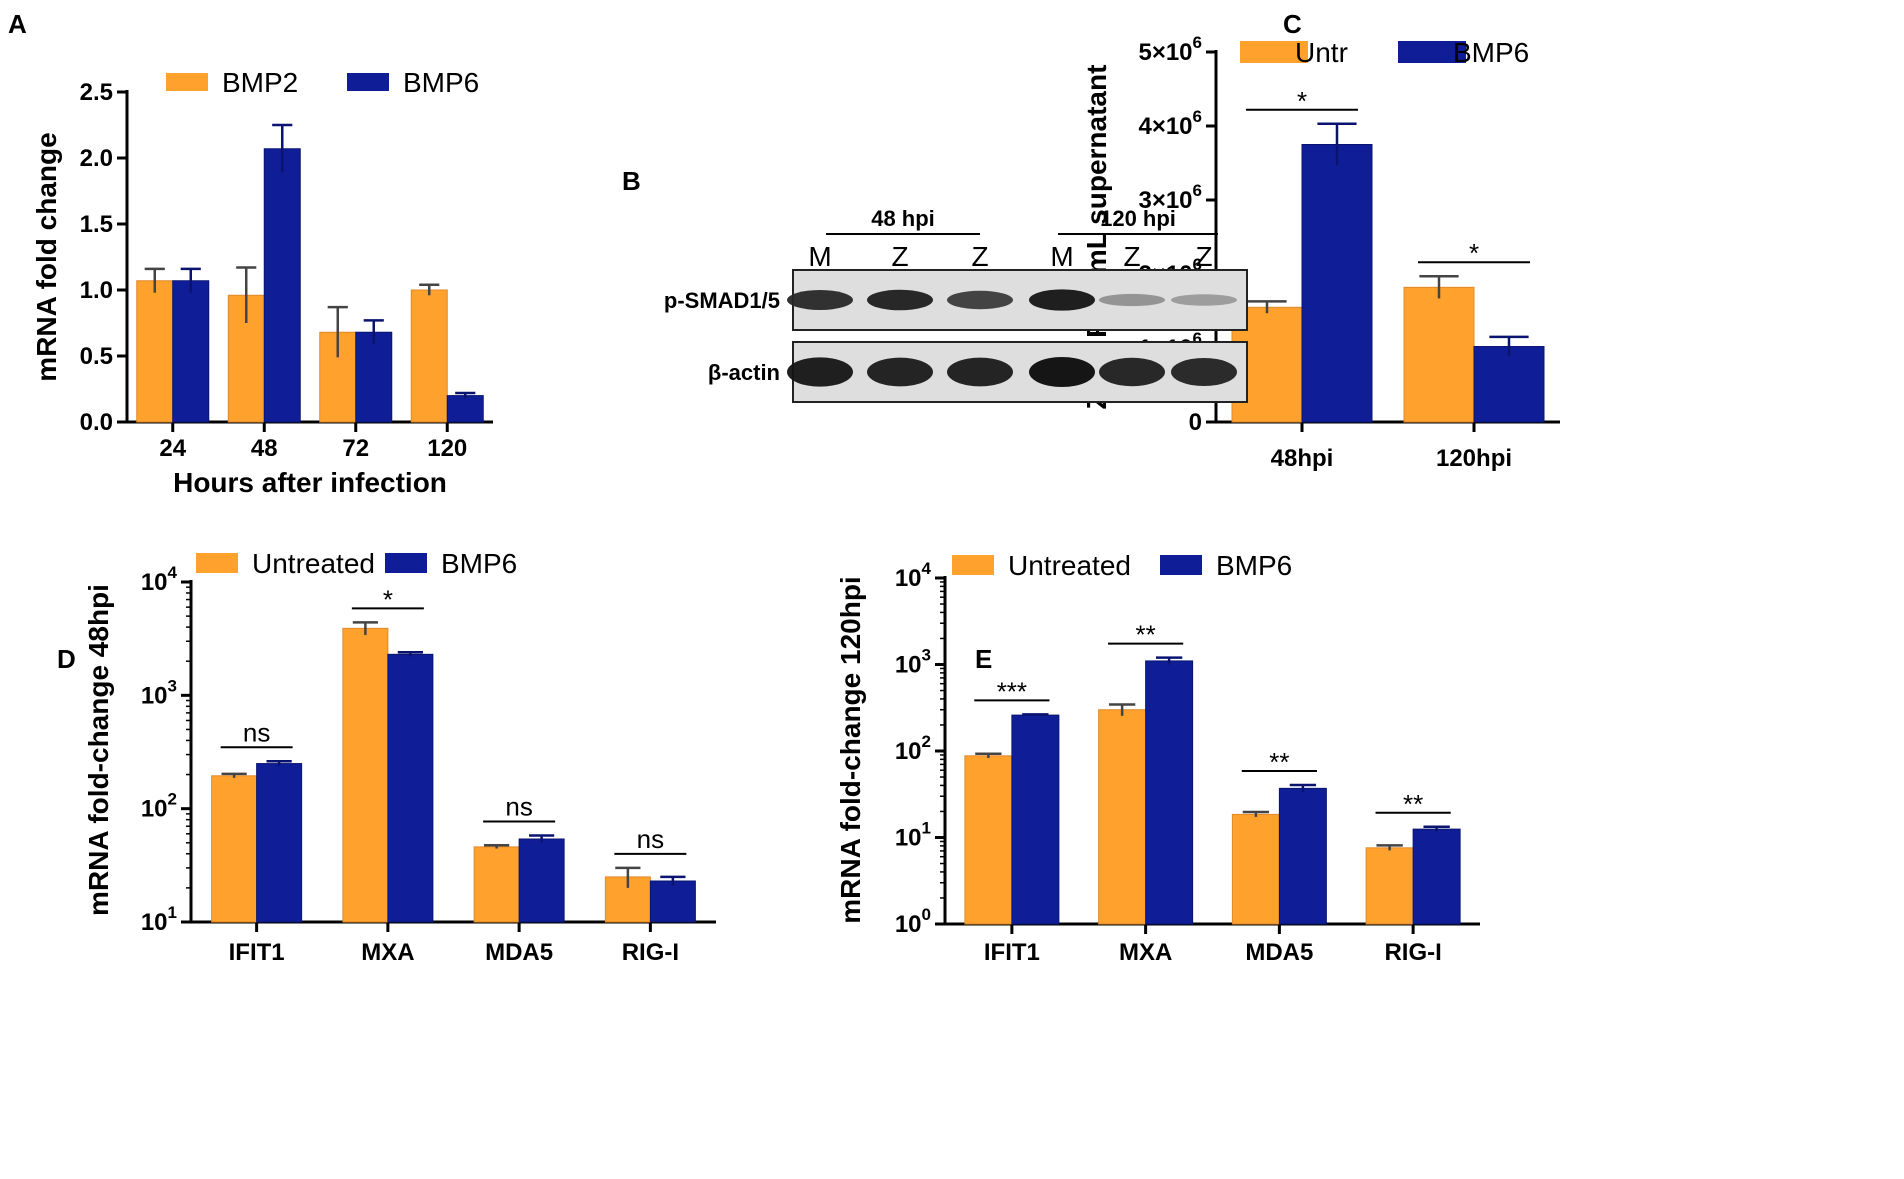  I want to click on panel-letter-c: C, so click(1292, 24).